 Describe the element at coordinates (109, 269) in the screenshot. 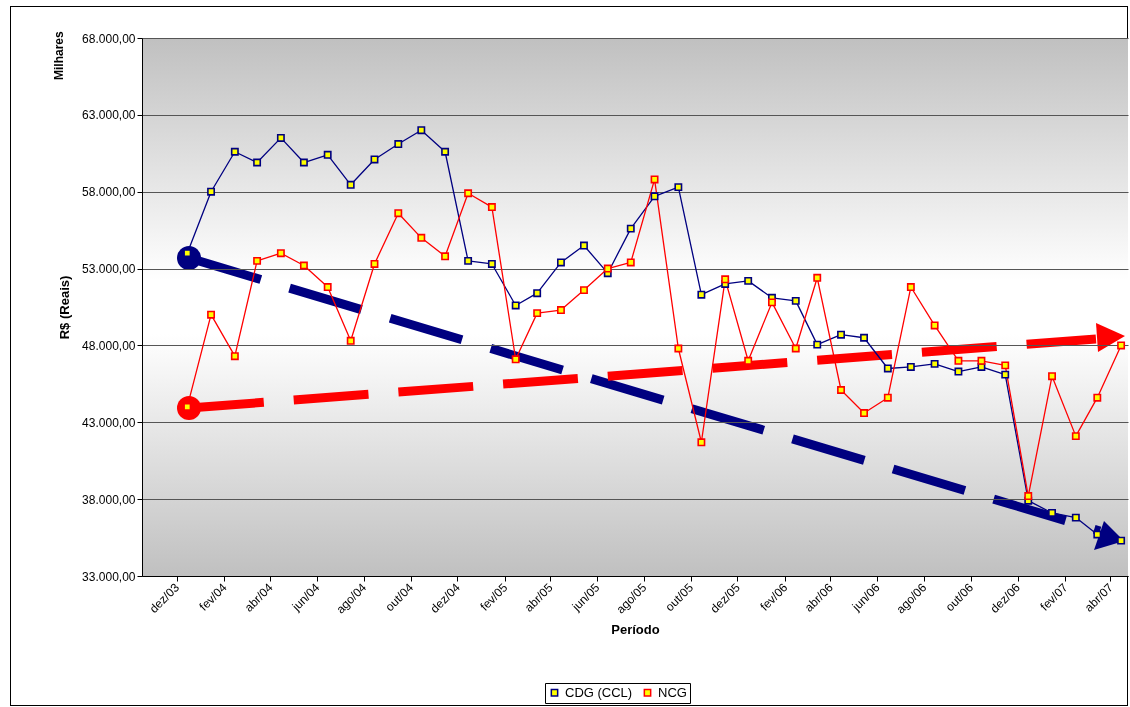

I see `y-tick-label: 53.000,00` at that location.